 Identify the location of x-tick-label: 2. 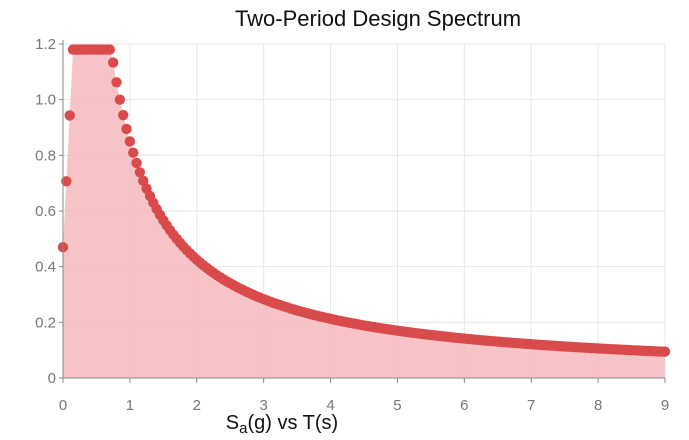
(197, 405).